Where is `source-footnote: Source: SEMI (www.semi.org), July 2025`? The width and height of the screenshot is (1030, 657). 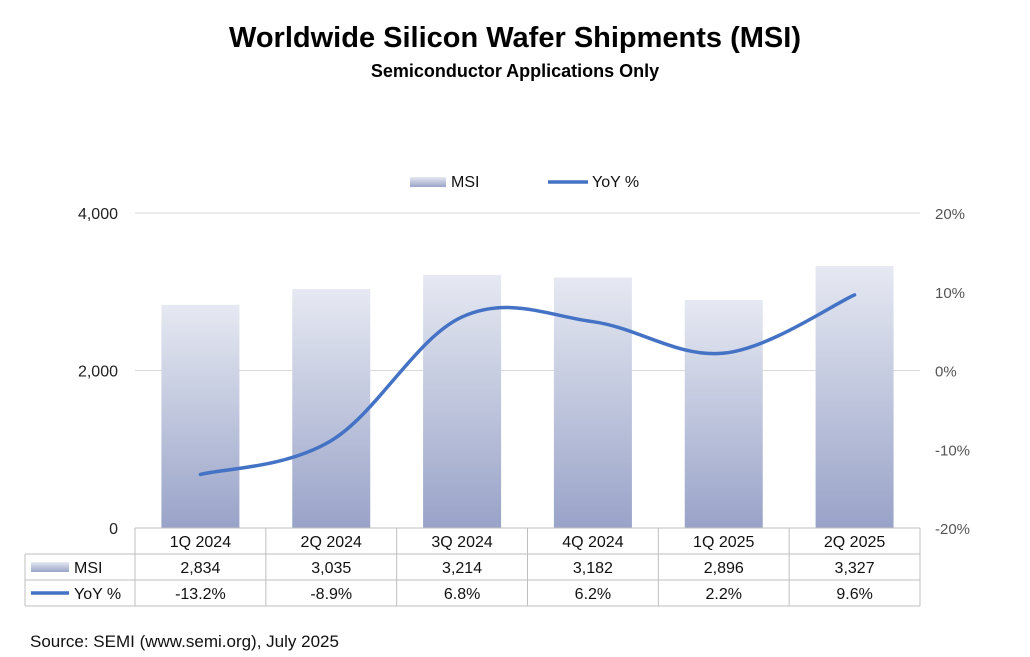 source-footnote: Source: SEMI (www.semi.org), July 2025 is located at coordinates (184, 641).